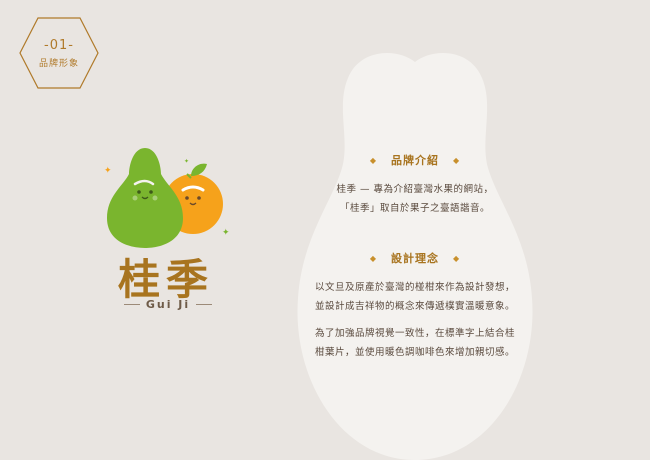 The width and height of the screenshot is (650, 460). Describe the element at coordinates (59, 45) in the screenshot. I see `badge-number: -01-` at that location.